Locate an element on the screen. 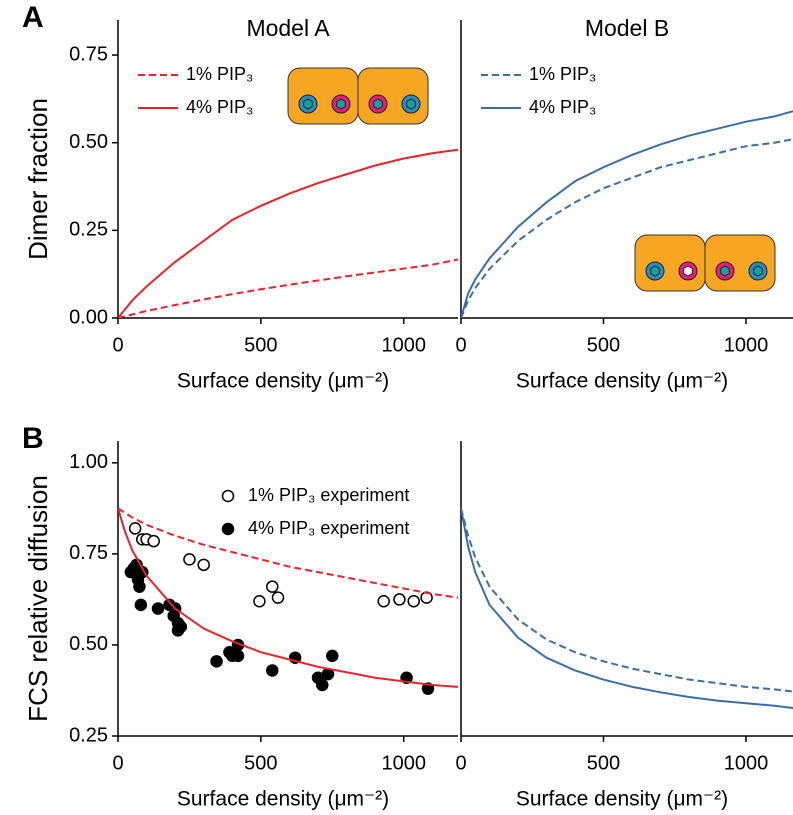 The width and height of the screenshot is (793, 815). panel-label: B is located at coordinates (33, 438).